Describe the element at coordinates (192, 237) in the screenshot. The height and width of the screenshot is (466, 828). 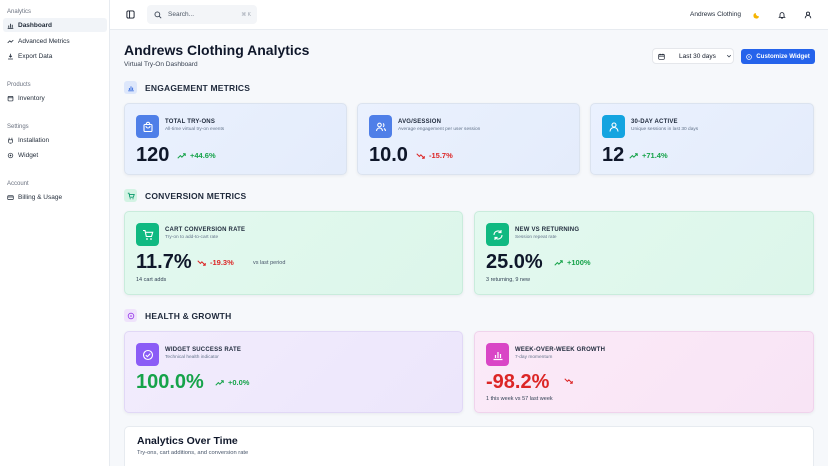
I see `card-subtitle: Try-on to add-to-cart rate` at that location.